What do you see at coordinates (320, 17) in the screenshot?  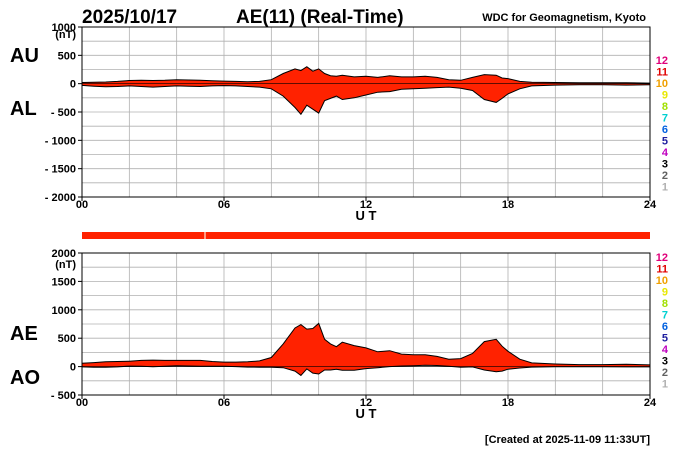 I see `plot-title: AE(11) (Real-Time)` at bounding box center [320, 17].